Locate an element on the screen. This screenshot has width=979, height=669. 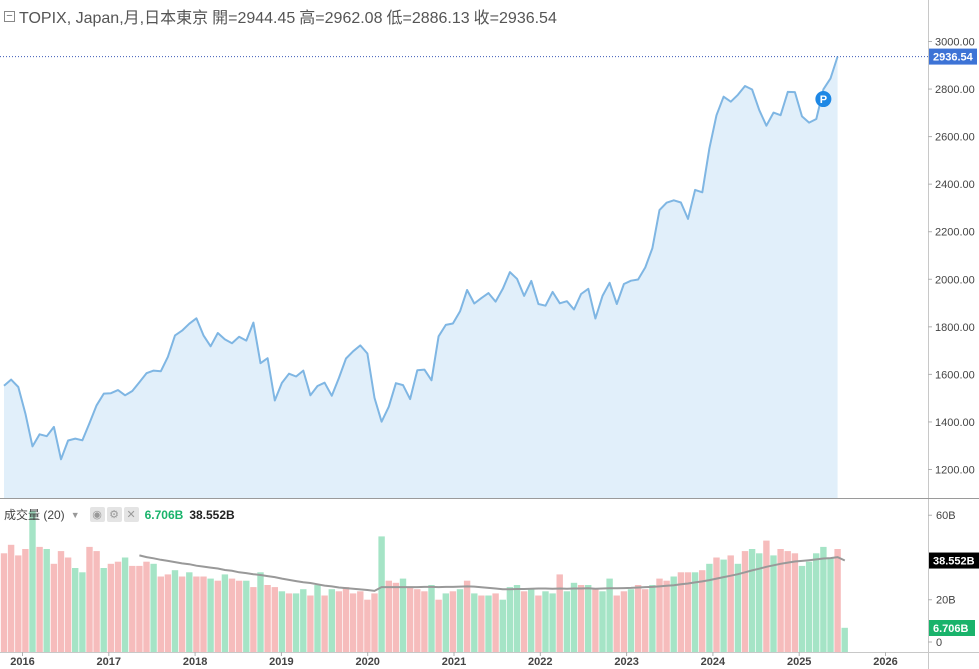
price-tick-label: 2800.00 is located at coordinates (955, 90).